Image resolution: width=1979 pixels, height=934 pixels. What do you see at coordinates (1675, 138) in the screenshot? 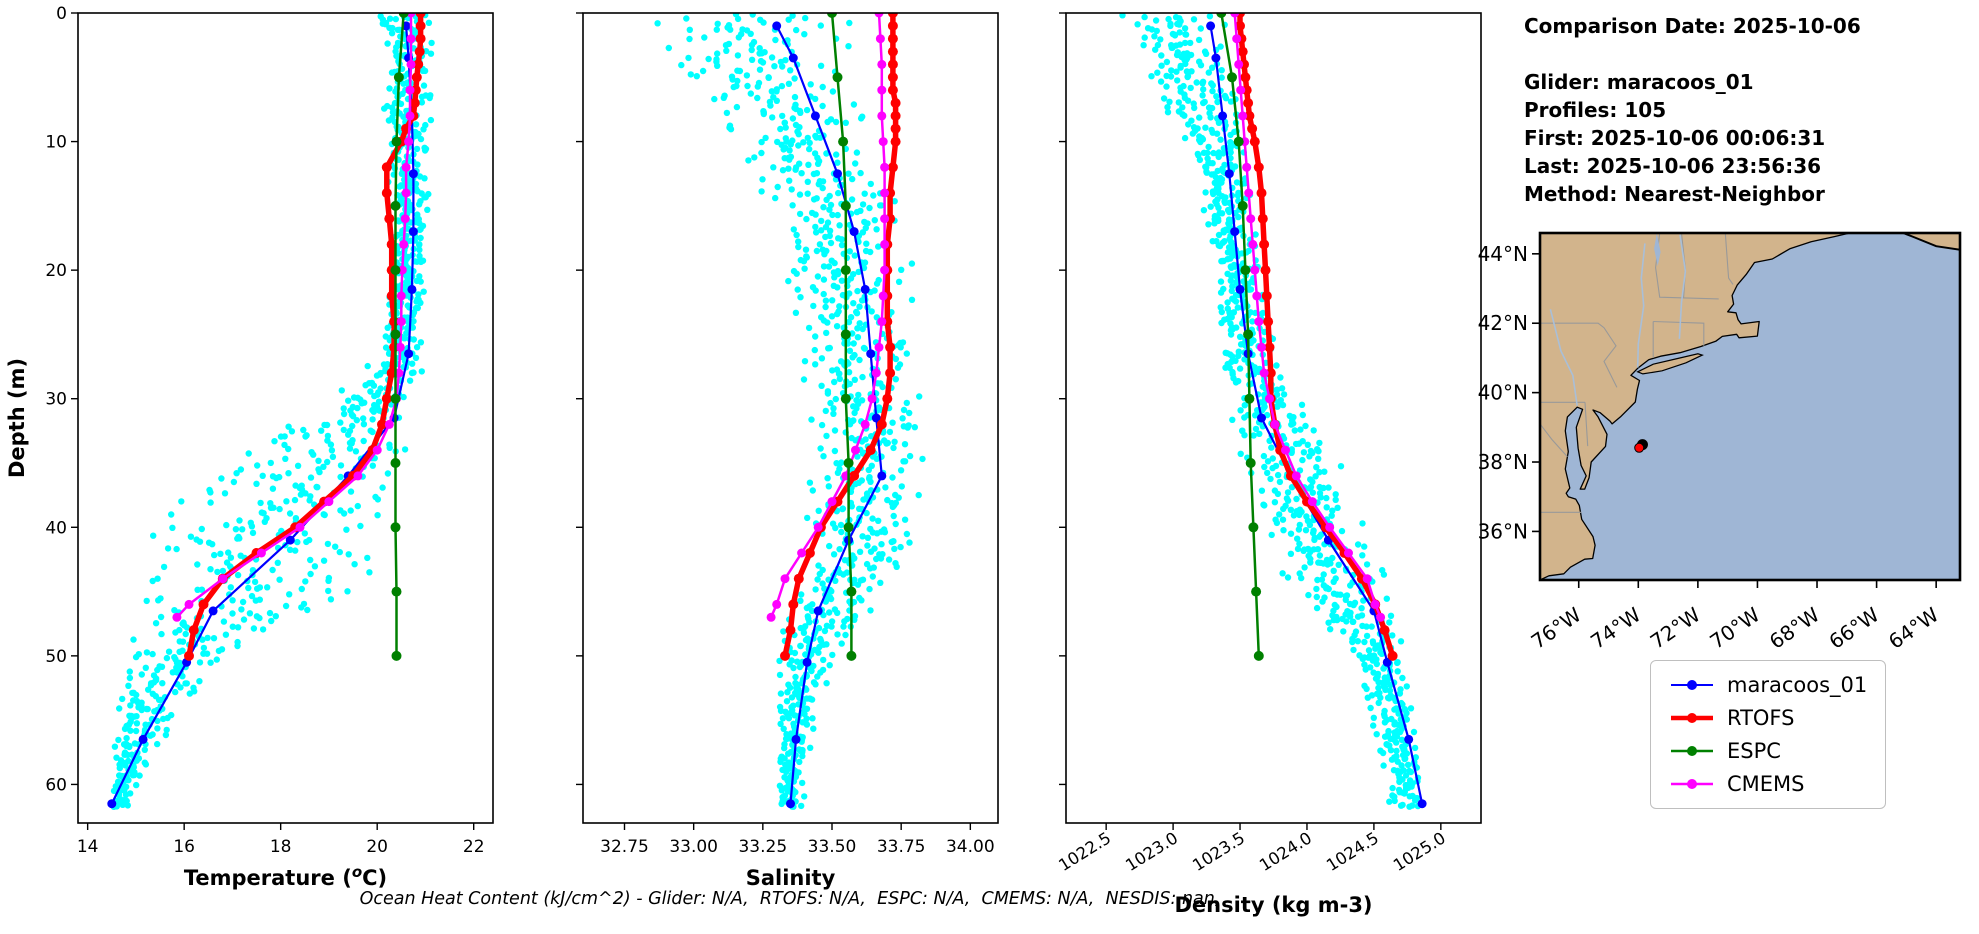
I see `first-profile-time-text: First: 2025-10-06 00:06:31` at bounding box center [1675, 138].